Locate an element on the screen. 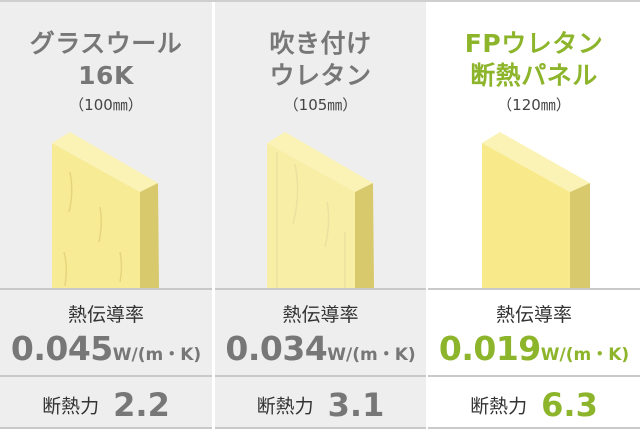 This screenshot has width=640, height=429. material-title: グラスウール 16K is located at coordinates (106, 60).